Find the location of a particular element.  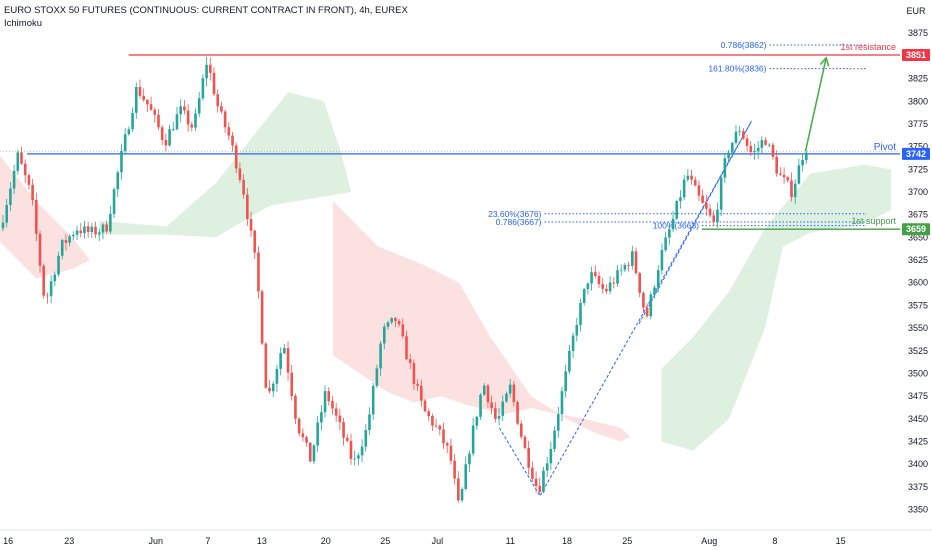

y-tick-label: 3375 is located at coordinates (918, 487).